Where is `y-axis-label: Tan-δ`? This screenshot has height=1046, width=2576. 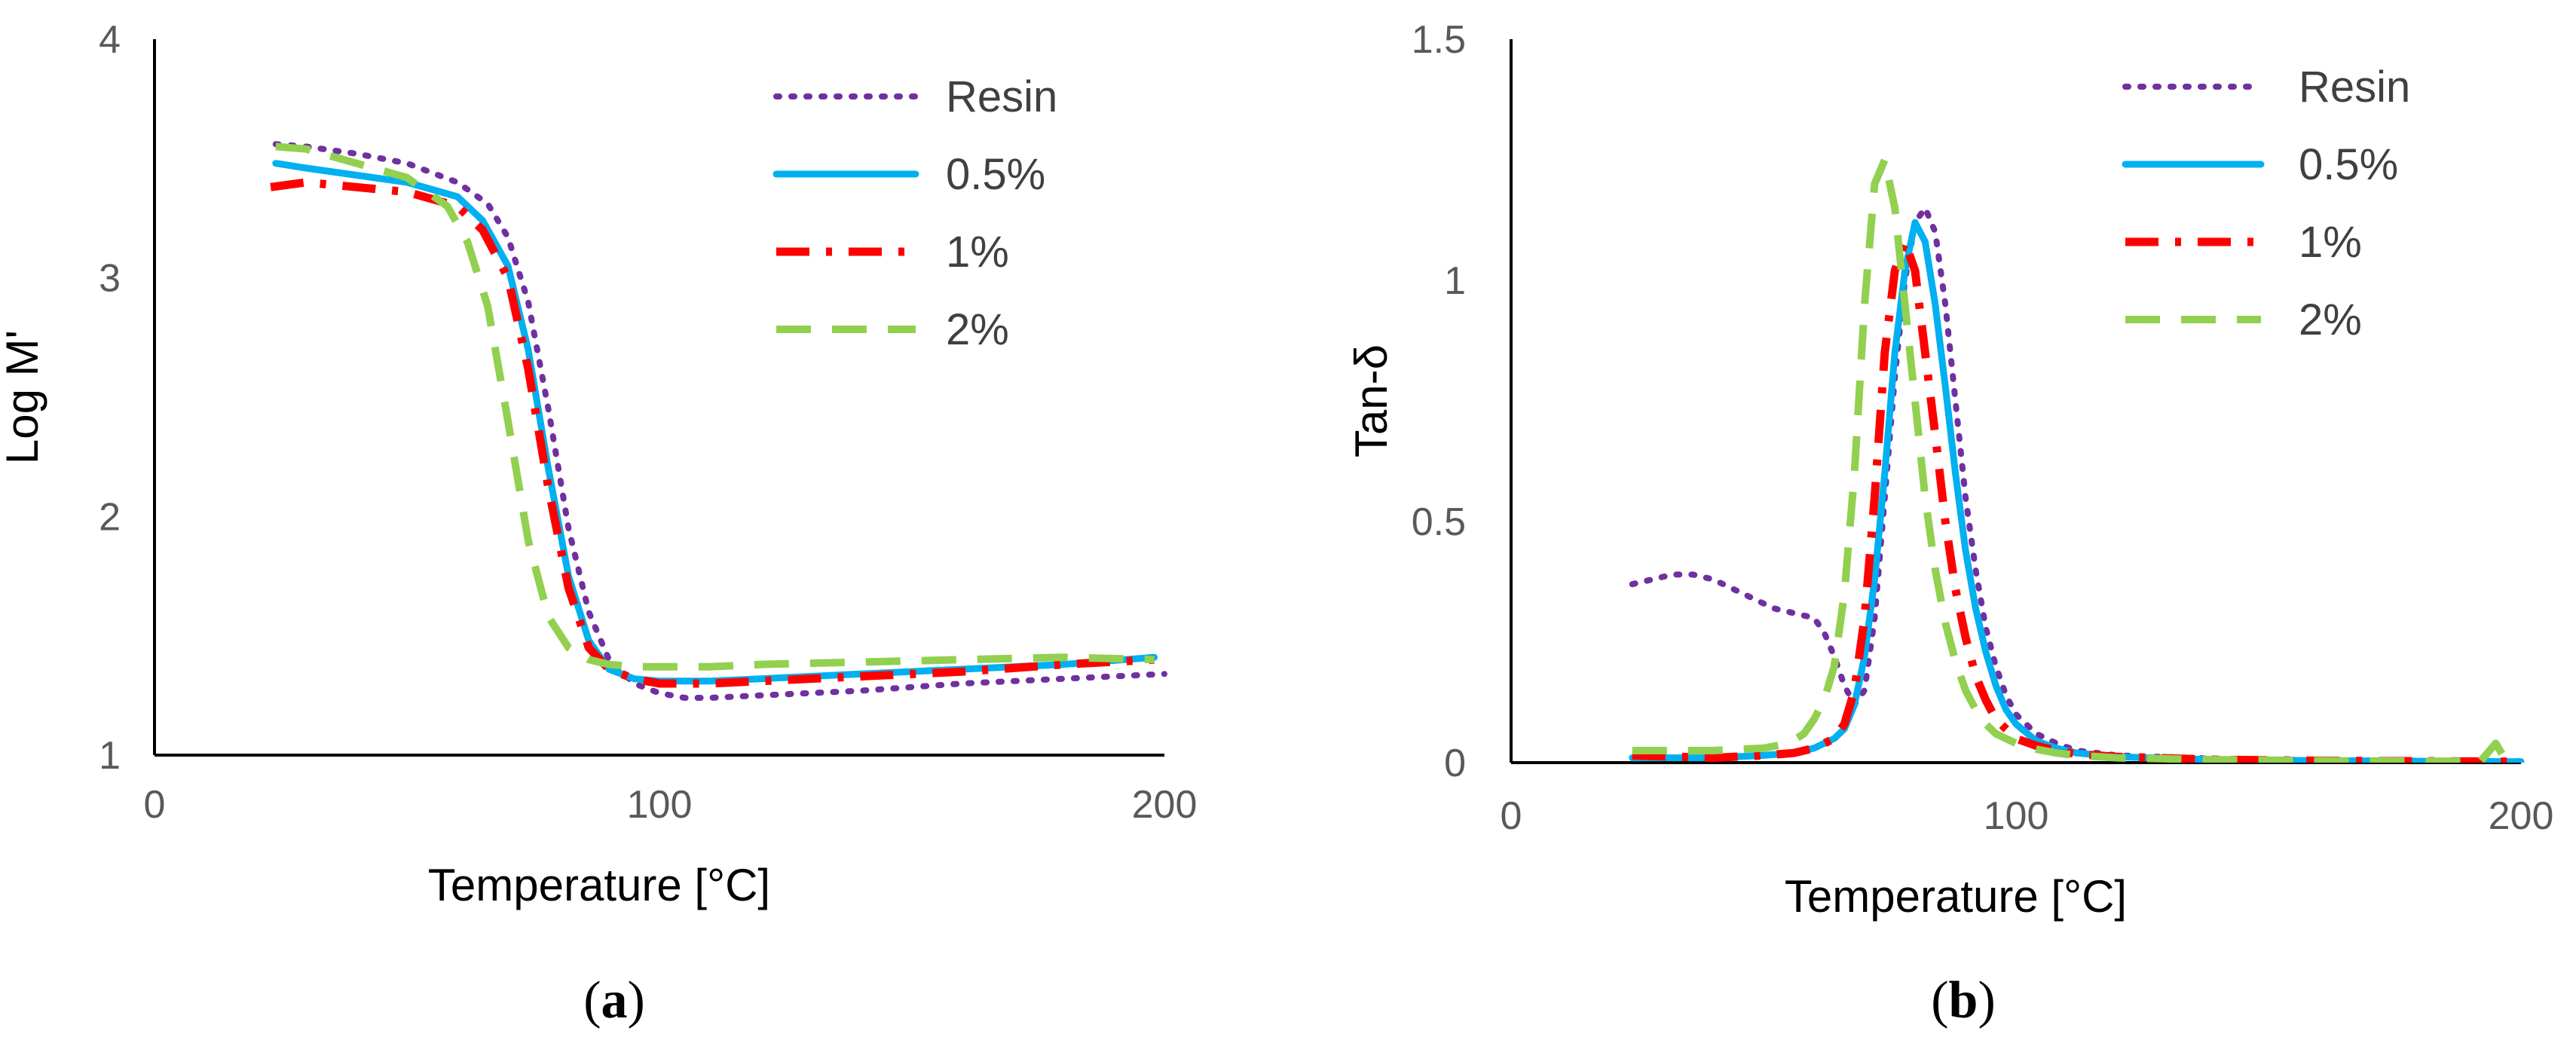
y-axis-label: Tan-δ is located at coordinates (1372, 400).